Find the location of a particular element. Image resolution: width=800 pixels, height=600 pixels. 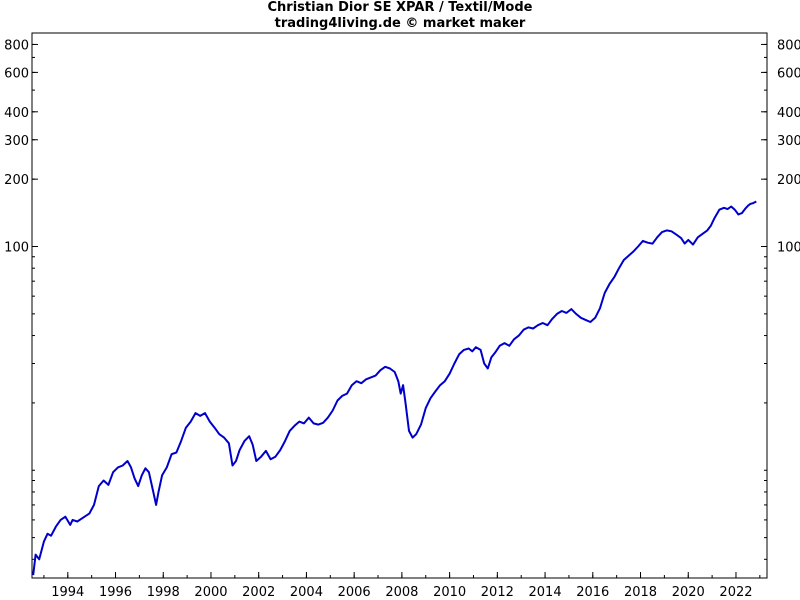

x-tick-label: 2014 is located at coordinates (545, 592).